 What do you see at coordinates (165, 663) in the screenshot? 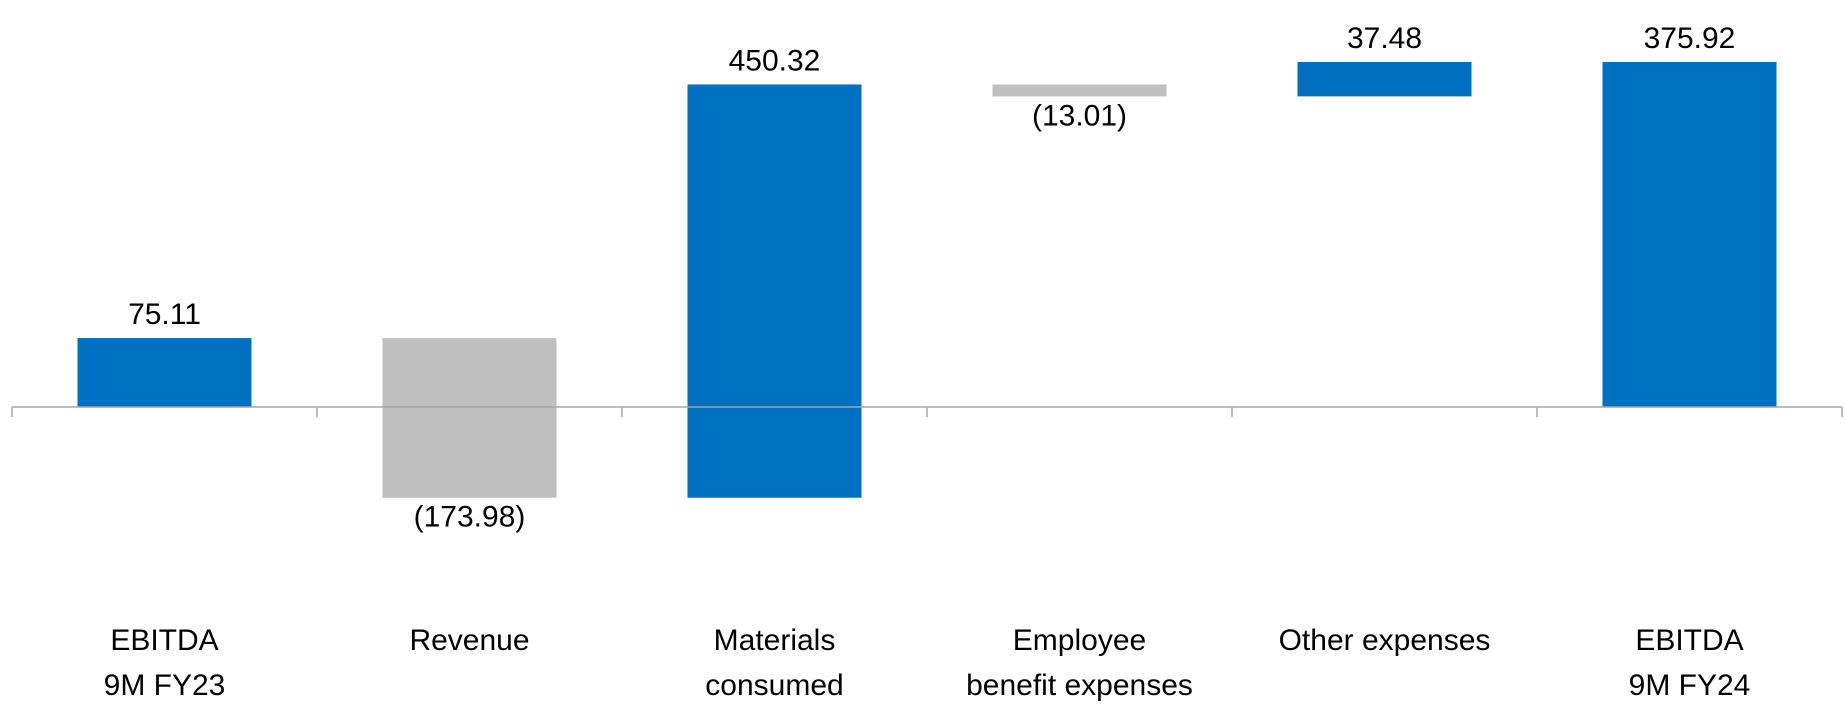
I see `category-label-1: EBITDA 9M FY23` at bounding box center [165, 663].